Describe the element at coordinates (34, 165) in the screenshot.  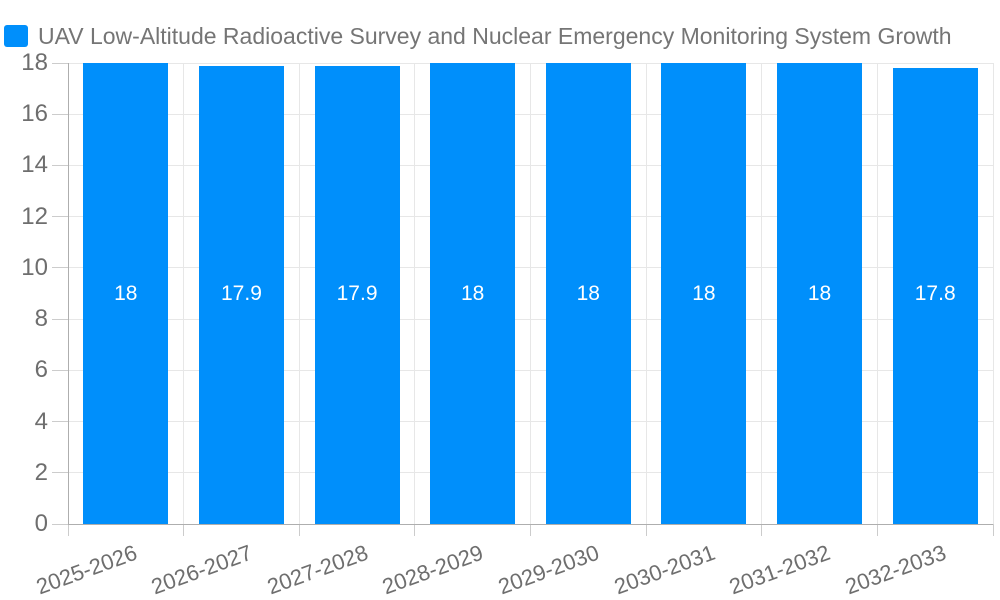
I see `y-axis-label: 14` at that location.